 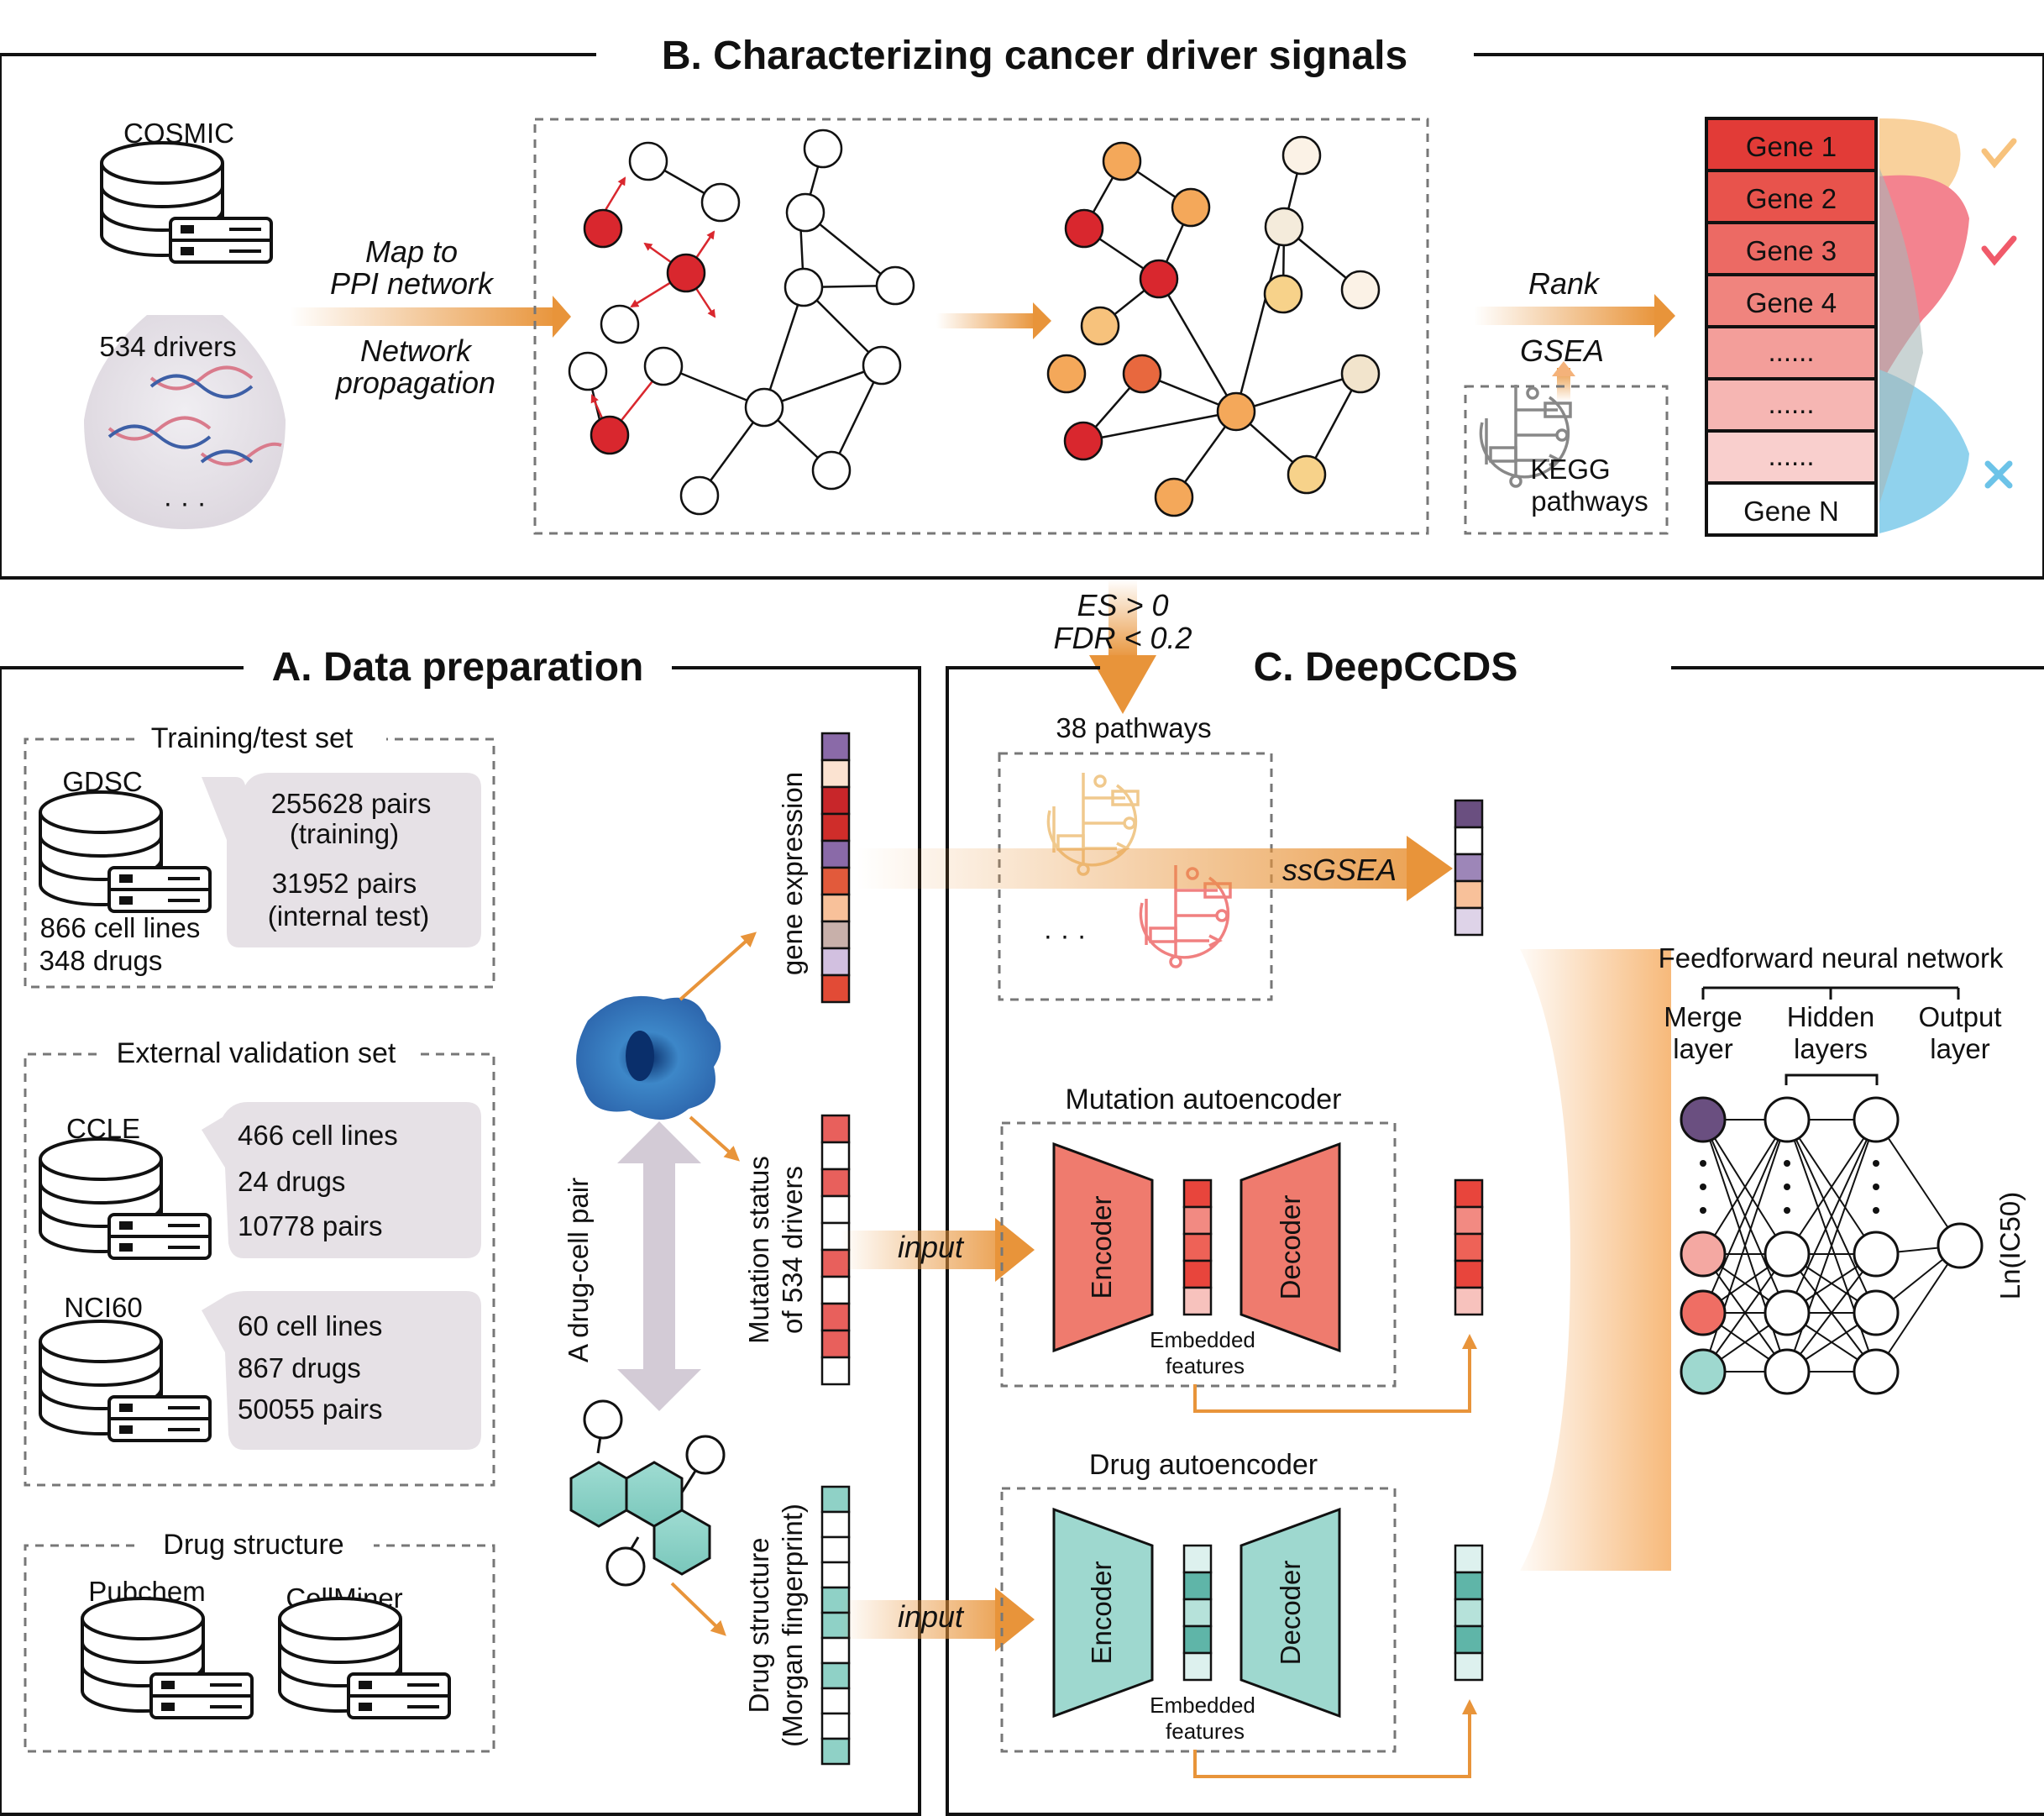 What do you see at coordinates (1122, 605) in the screenshot?
I see `es-threshold: ES > 0` at bounding box center [1122, 605].